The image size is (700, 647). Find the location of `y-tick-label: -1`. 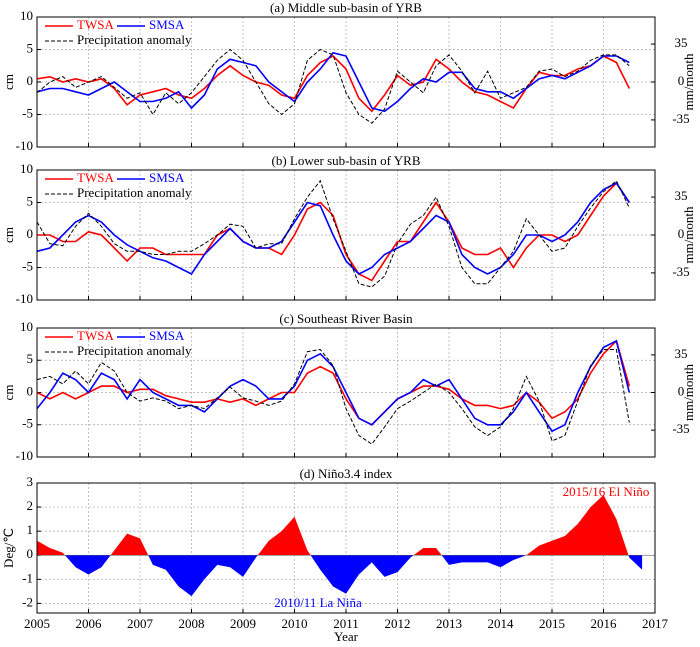

y-tick-label: -1 is located at coordinates (27, 577).